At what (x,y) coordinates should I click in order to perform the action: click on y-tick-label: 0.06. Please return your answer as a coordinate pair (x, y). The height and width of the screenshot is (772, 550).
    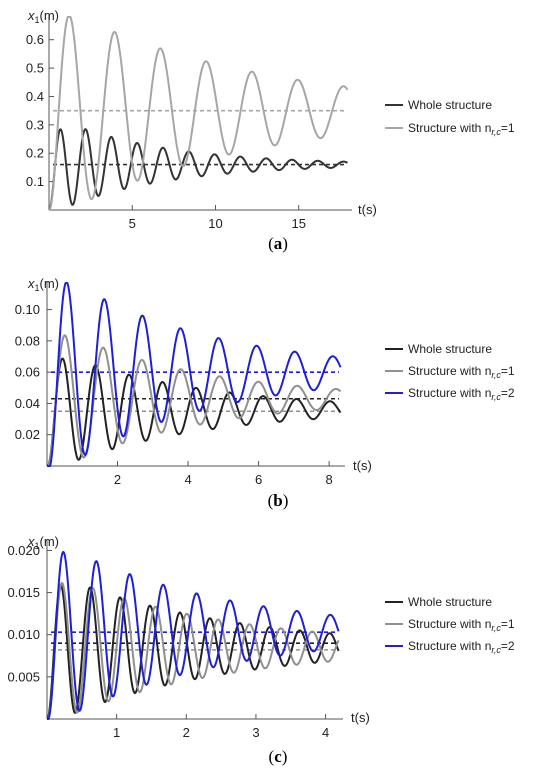
    Looking at the image, I should click on (27, 372).